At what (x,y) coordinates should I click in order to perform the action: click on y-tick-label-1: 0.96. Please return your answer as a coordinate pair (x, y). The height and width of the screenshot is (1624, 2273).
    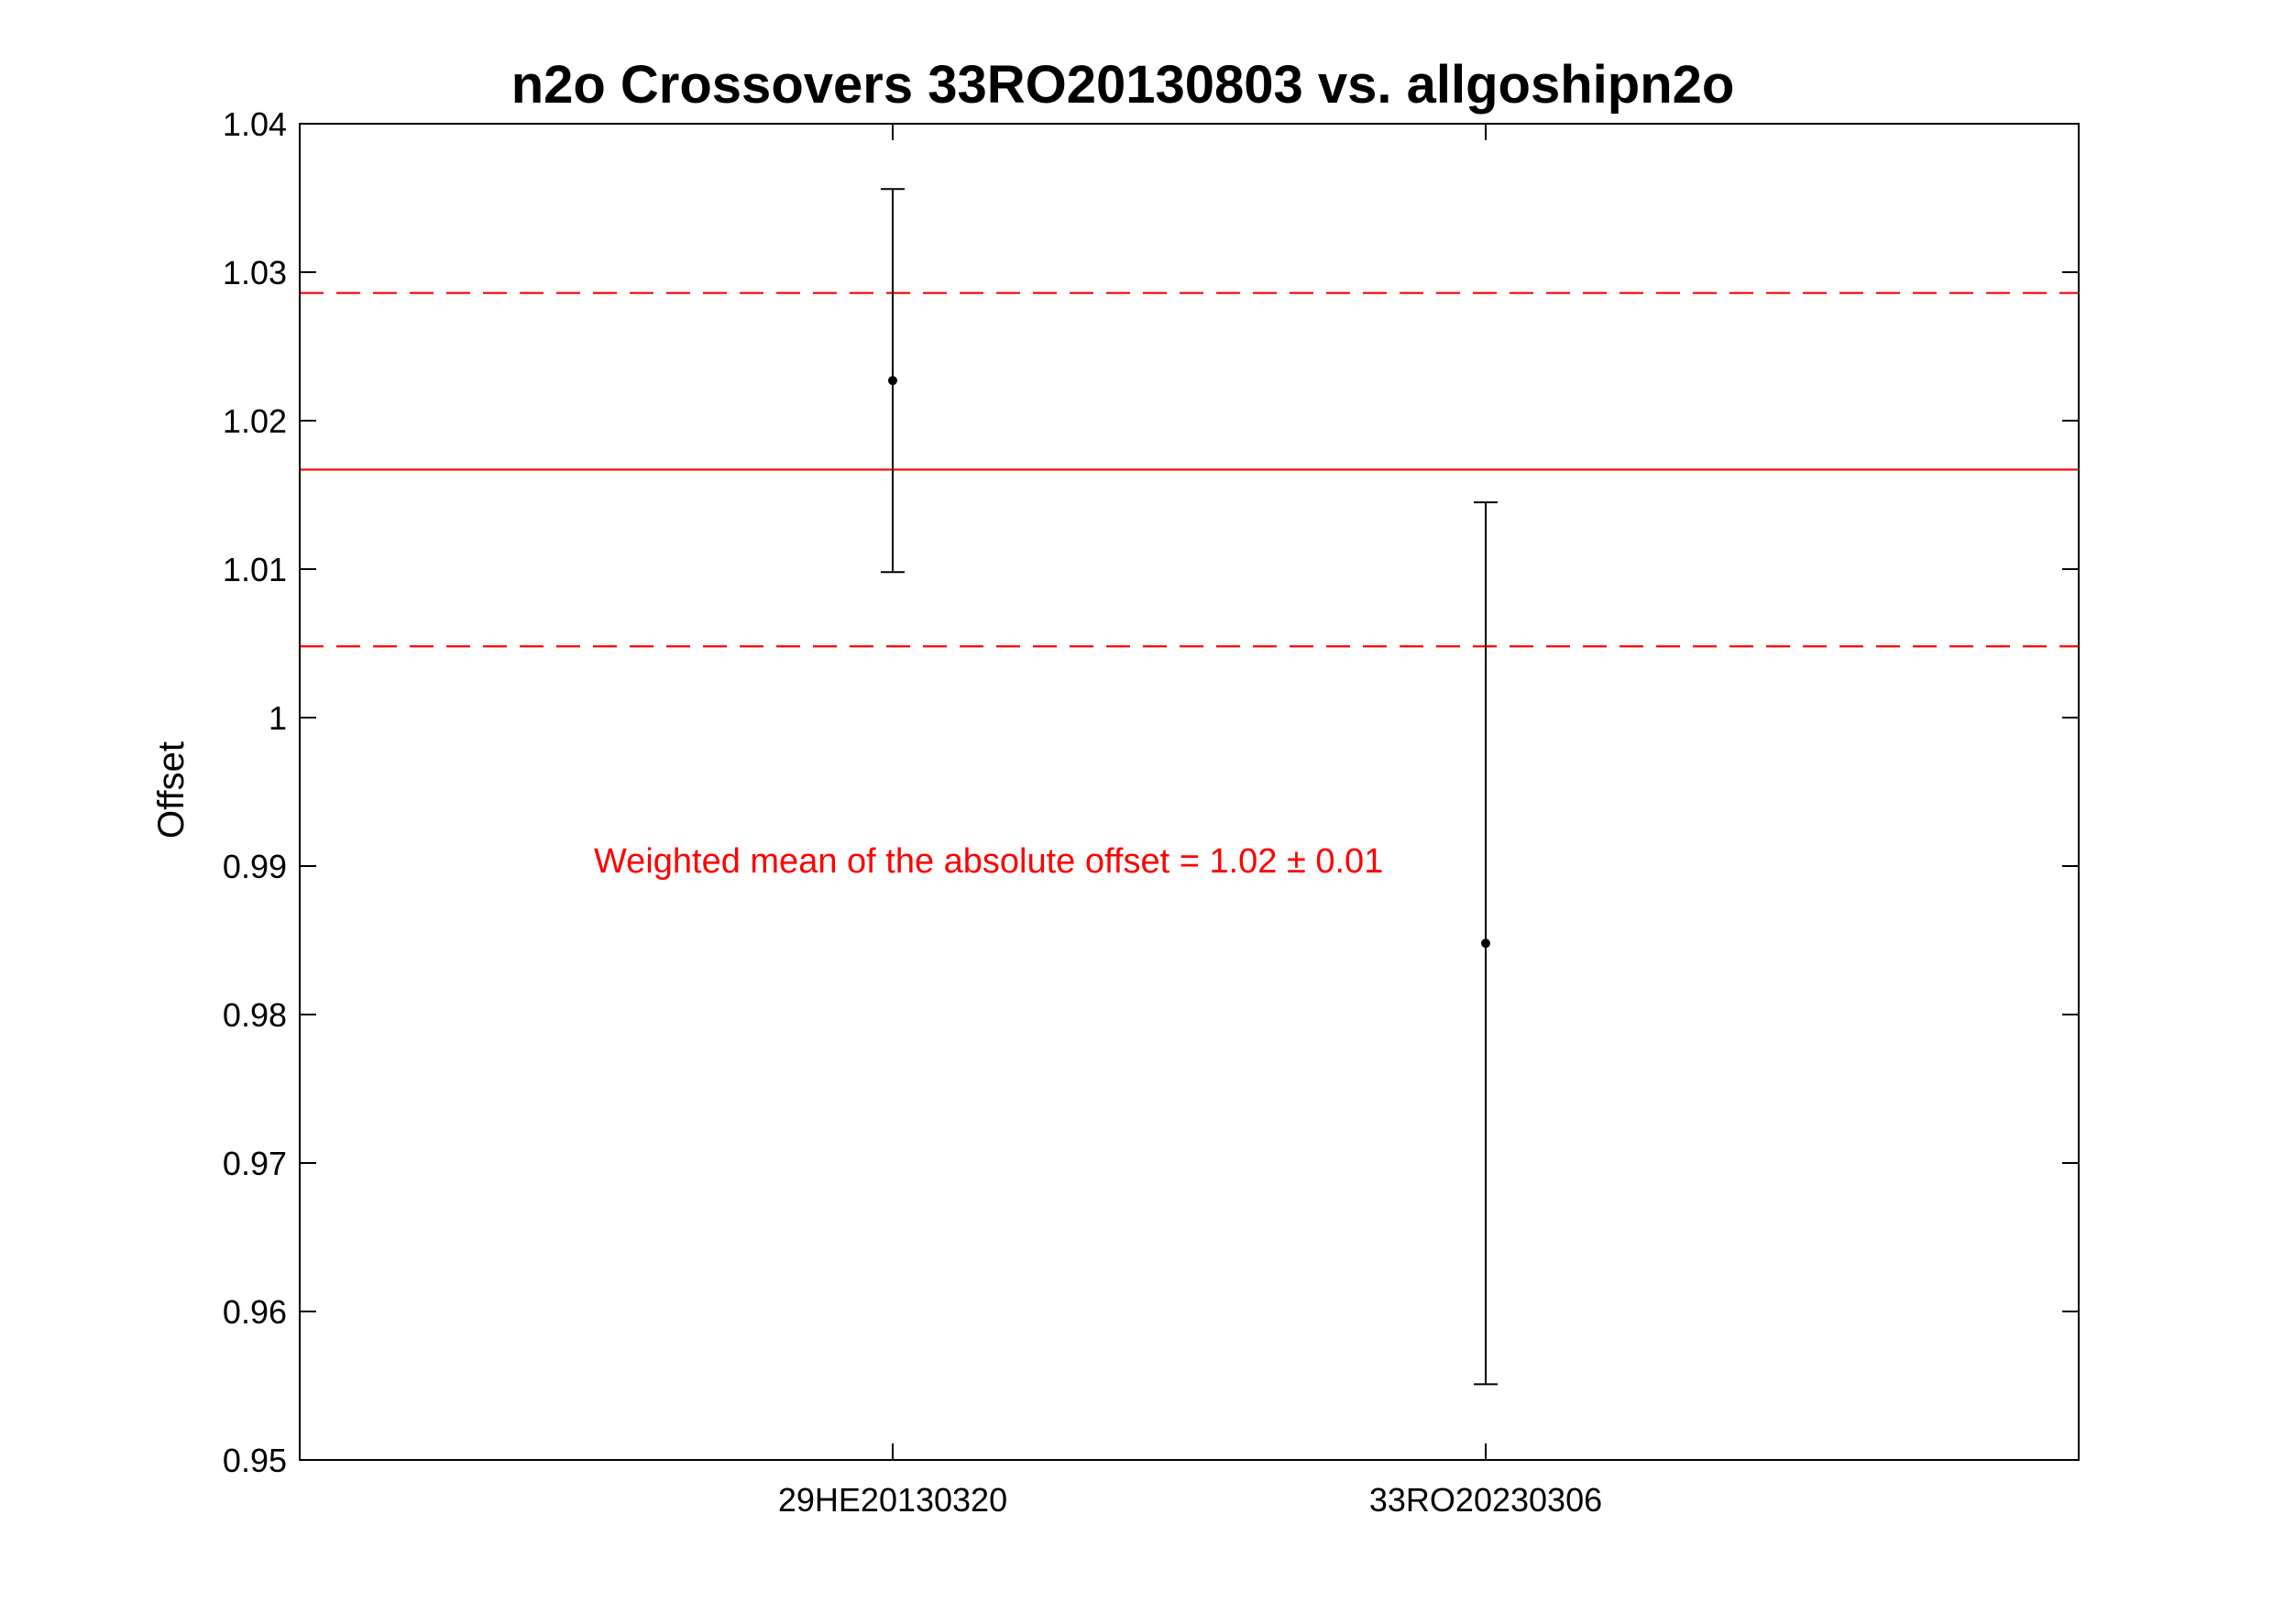
    Looking at the image, I should click on (255, 1312).